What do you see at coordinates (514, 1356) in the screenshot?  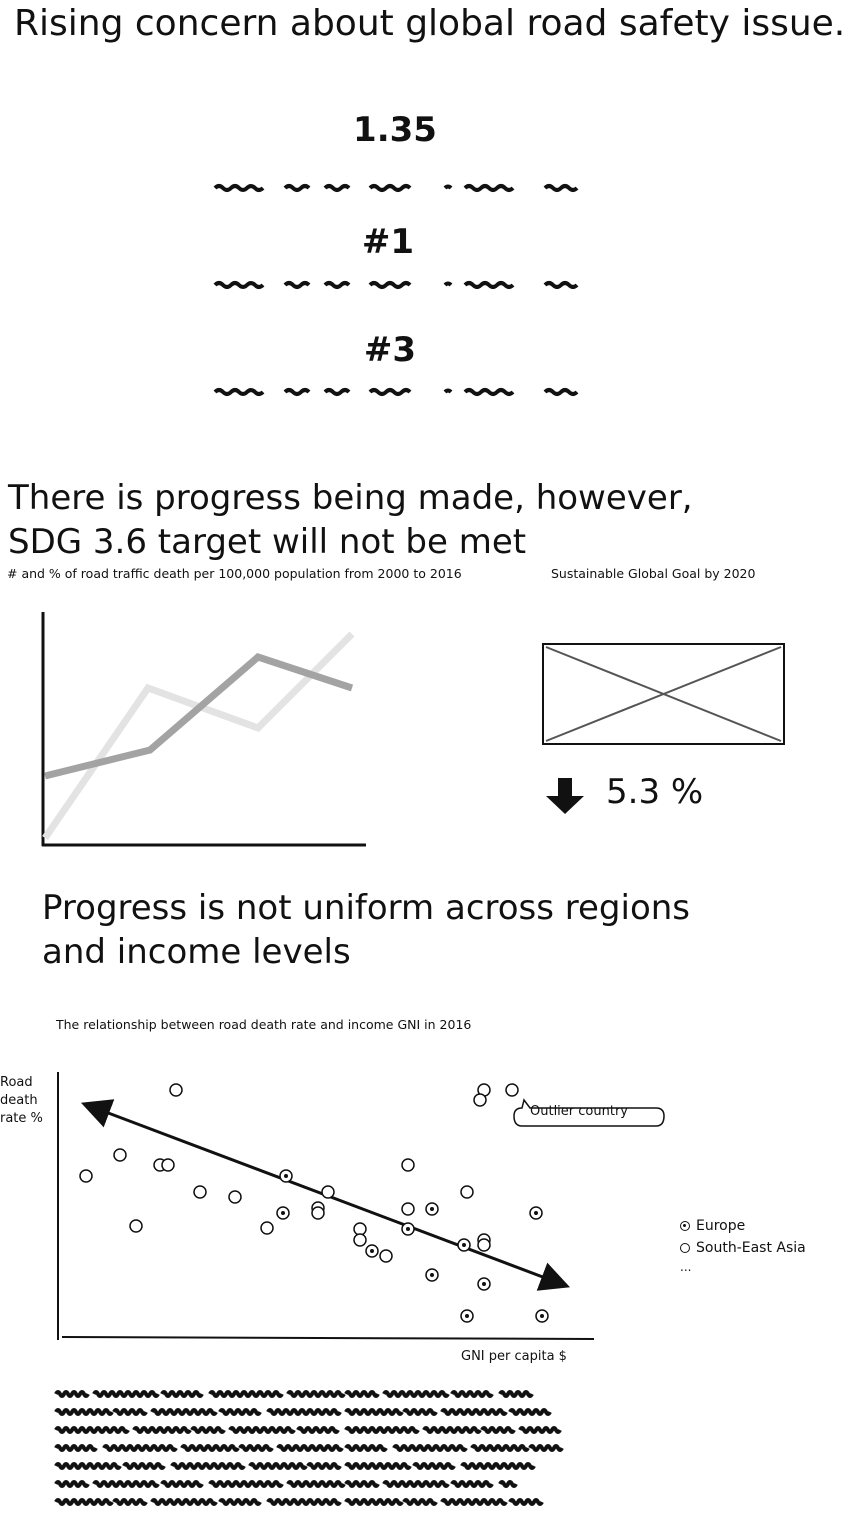 I see `scatter-x-label: GNI per capita $` at bounding box center [514, 1356].